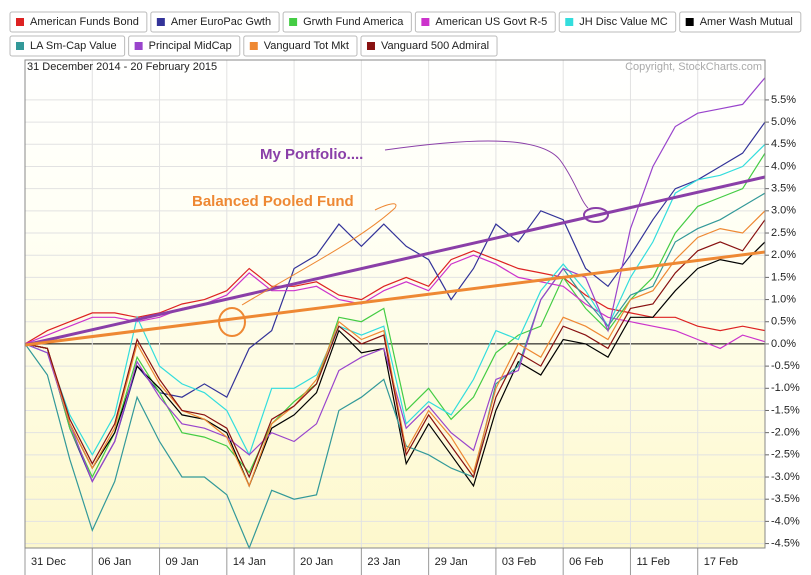 The image size is (811, 575). What do you see at coordinates (783, 166) in the screenshot?
I see `y-tick-label: 4.0%` at bounding box center [783, 166].